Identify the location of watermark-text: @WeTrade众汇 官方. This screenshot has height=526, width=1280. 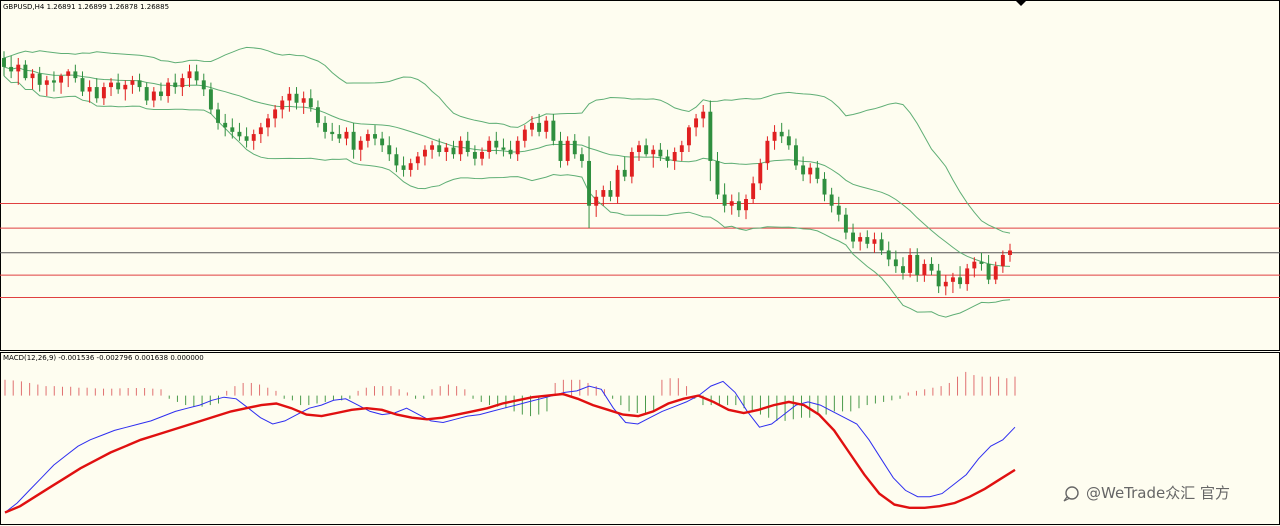
(1158, 493).